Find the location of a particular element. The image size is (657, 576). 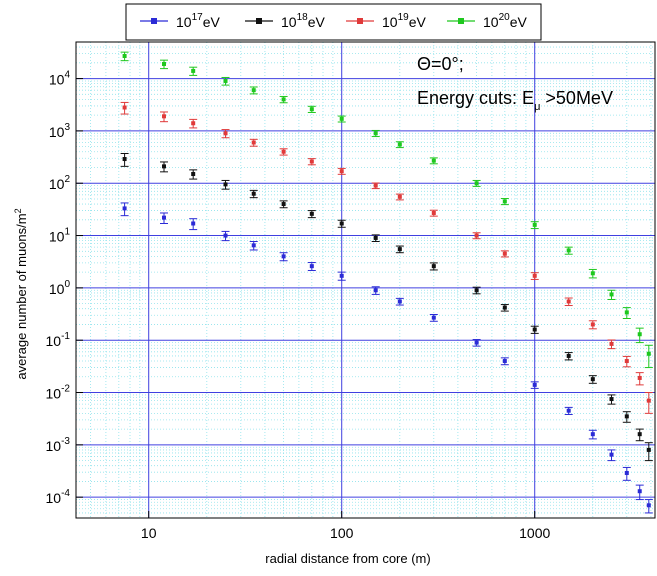

annotation-energy-cuts-suffix: >50MeV is located at coordinates (576, 98).